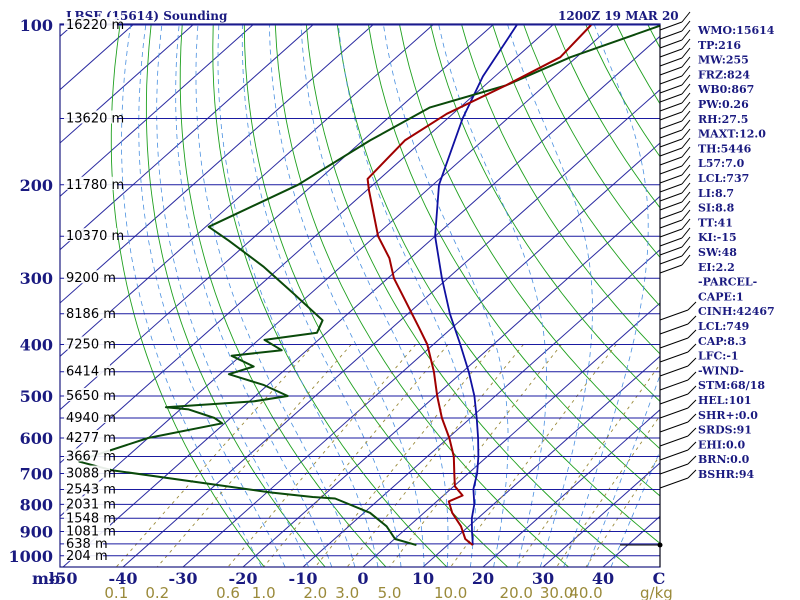 The height and width of the screenshot is (600, 800). Describe the element at coordinates (423, 578) in the screenshot. I see `temperature-tick-label: 10` at that location.